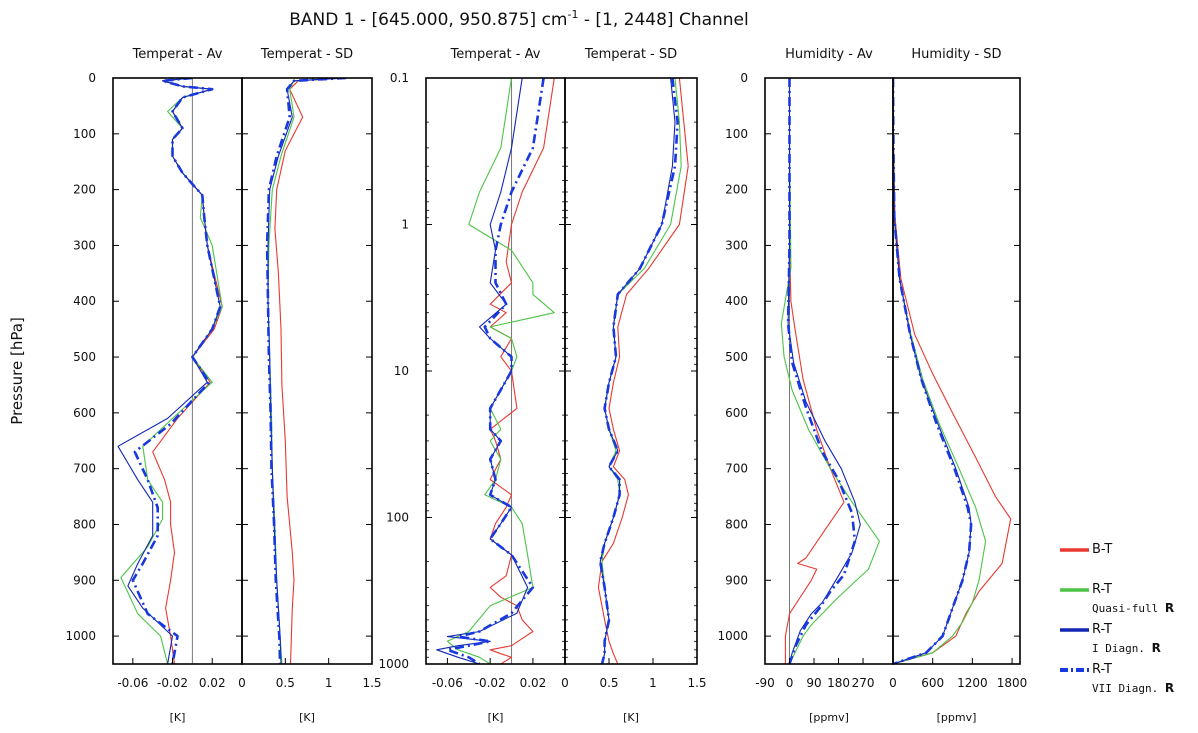  Describe the element at coordinates (401, 371) in the screenshot. I see `y-tick-label: 10` at that location.